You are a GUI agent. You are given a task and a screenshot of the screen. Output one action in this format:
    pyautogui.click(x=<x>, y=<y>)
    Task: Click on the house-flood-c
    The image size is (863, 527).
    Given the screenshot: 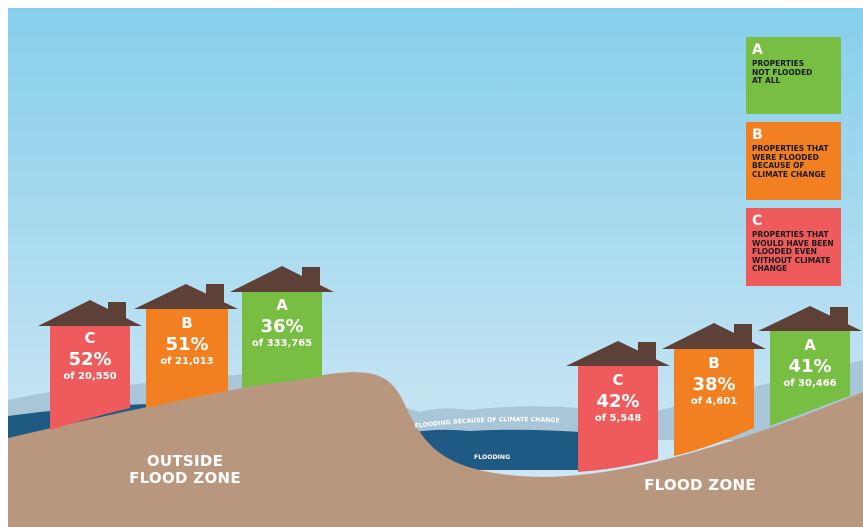 What is the action you would take?
    pyautogui.click(x=618, y=406)
    